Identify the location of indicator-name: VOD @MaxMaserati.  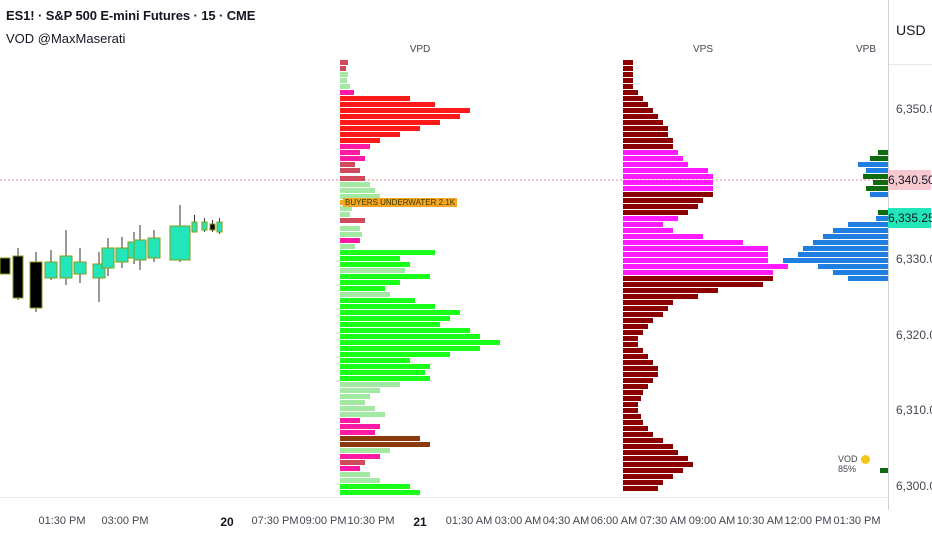
(66, 38).